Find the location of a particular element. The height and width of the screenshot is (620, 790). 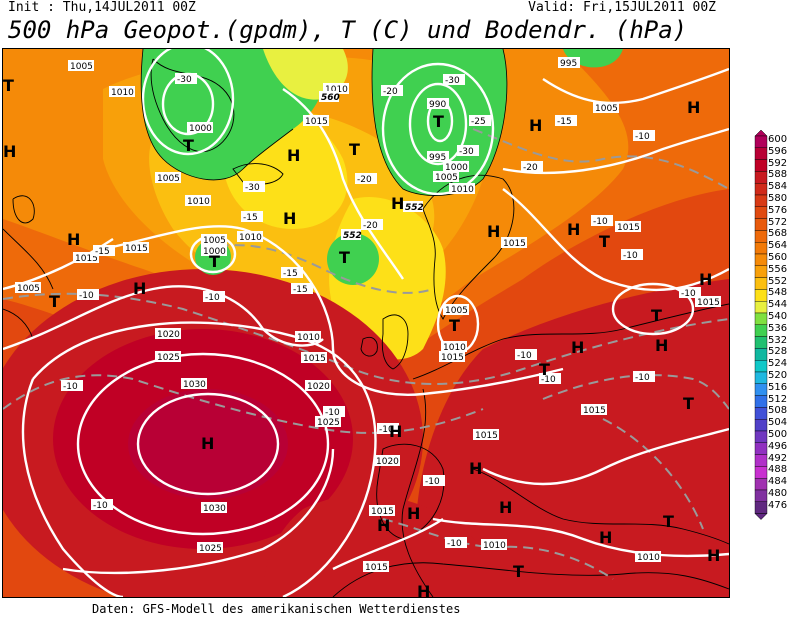

svg-text: 1015 is located at coordinates (594, 411).